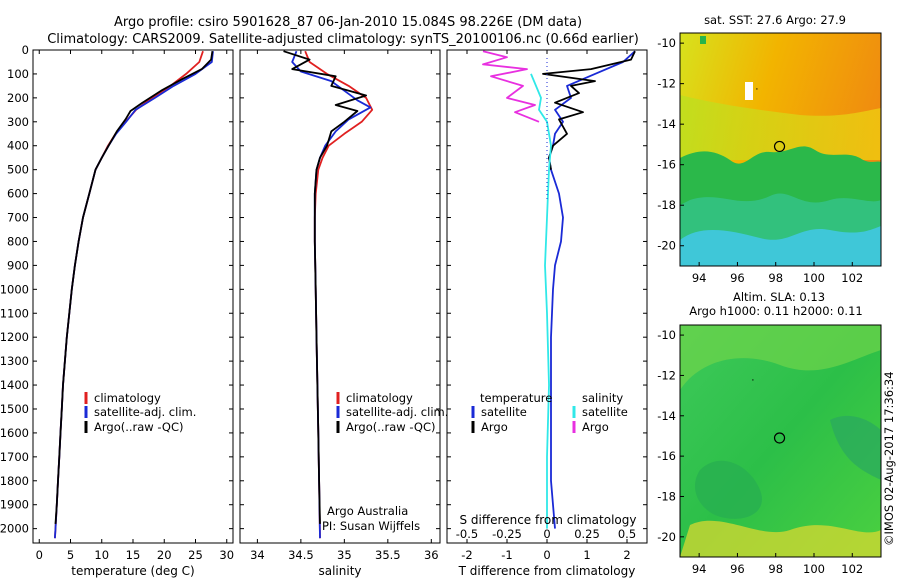 The image size is (900, 580). Describe the element at coordinates (586, 555) in the screenshot. I see `x-tick-label: 1` at that location.